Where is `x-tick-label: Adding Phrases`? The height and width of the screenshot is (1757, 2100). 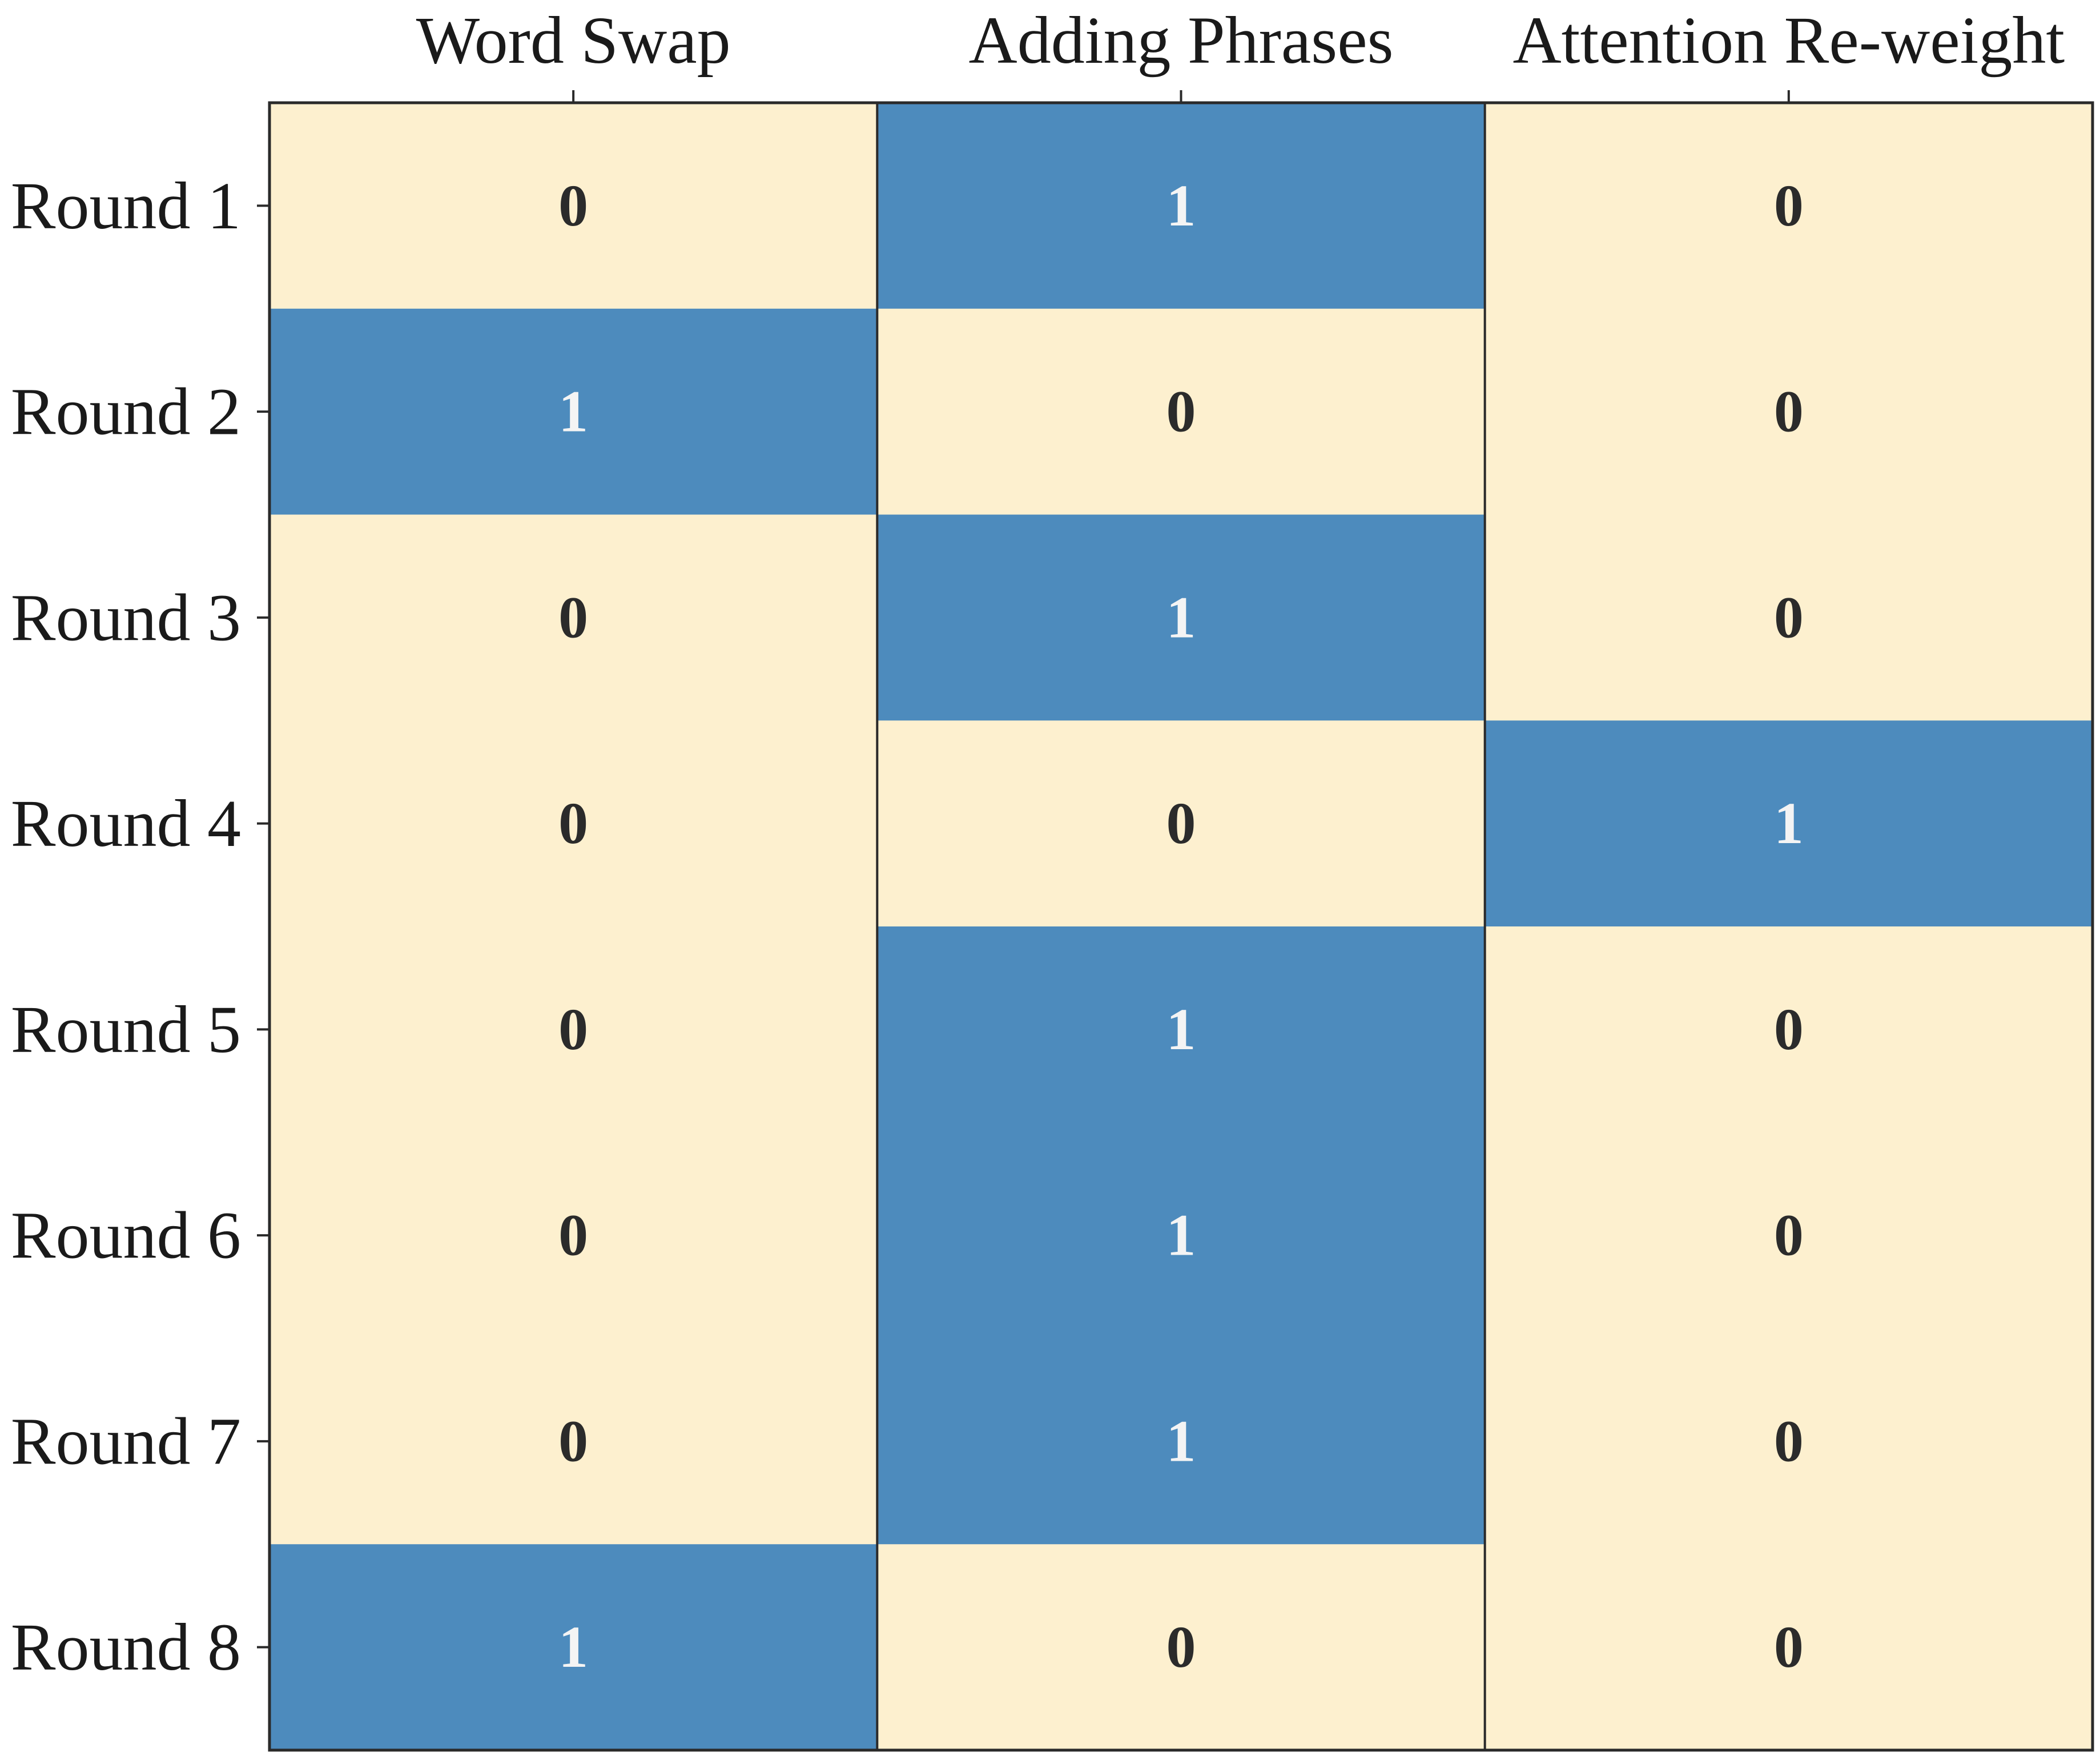
x-tick-label: Adding Phrases is located at coordinates (1181, 40).